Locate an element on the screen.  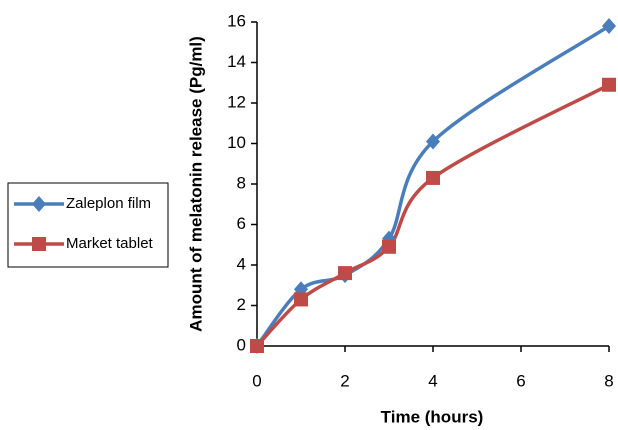
y-tick-label: 8 is located at coordinates (241, 182).